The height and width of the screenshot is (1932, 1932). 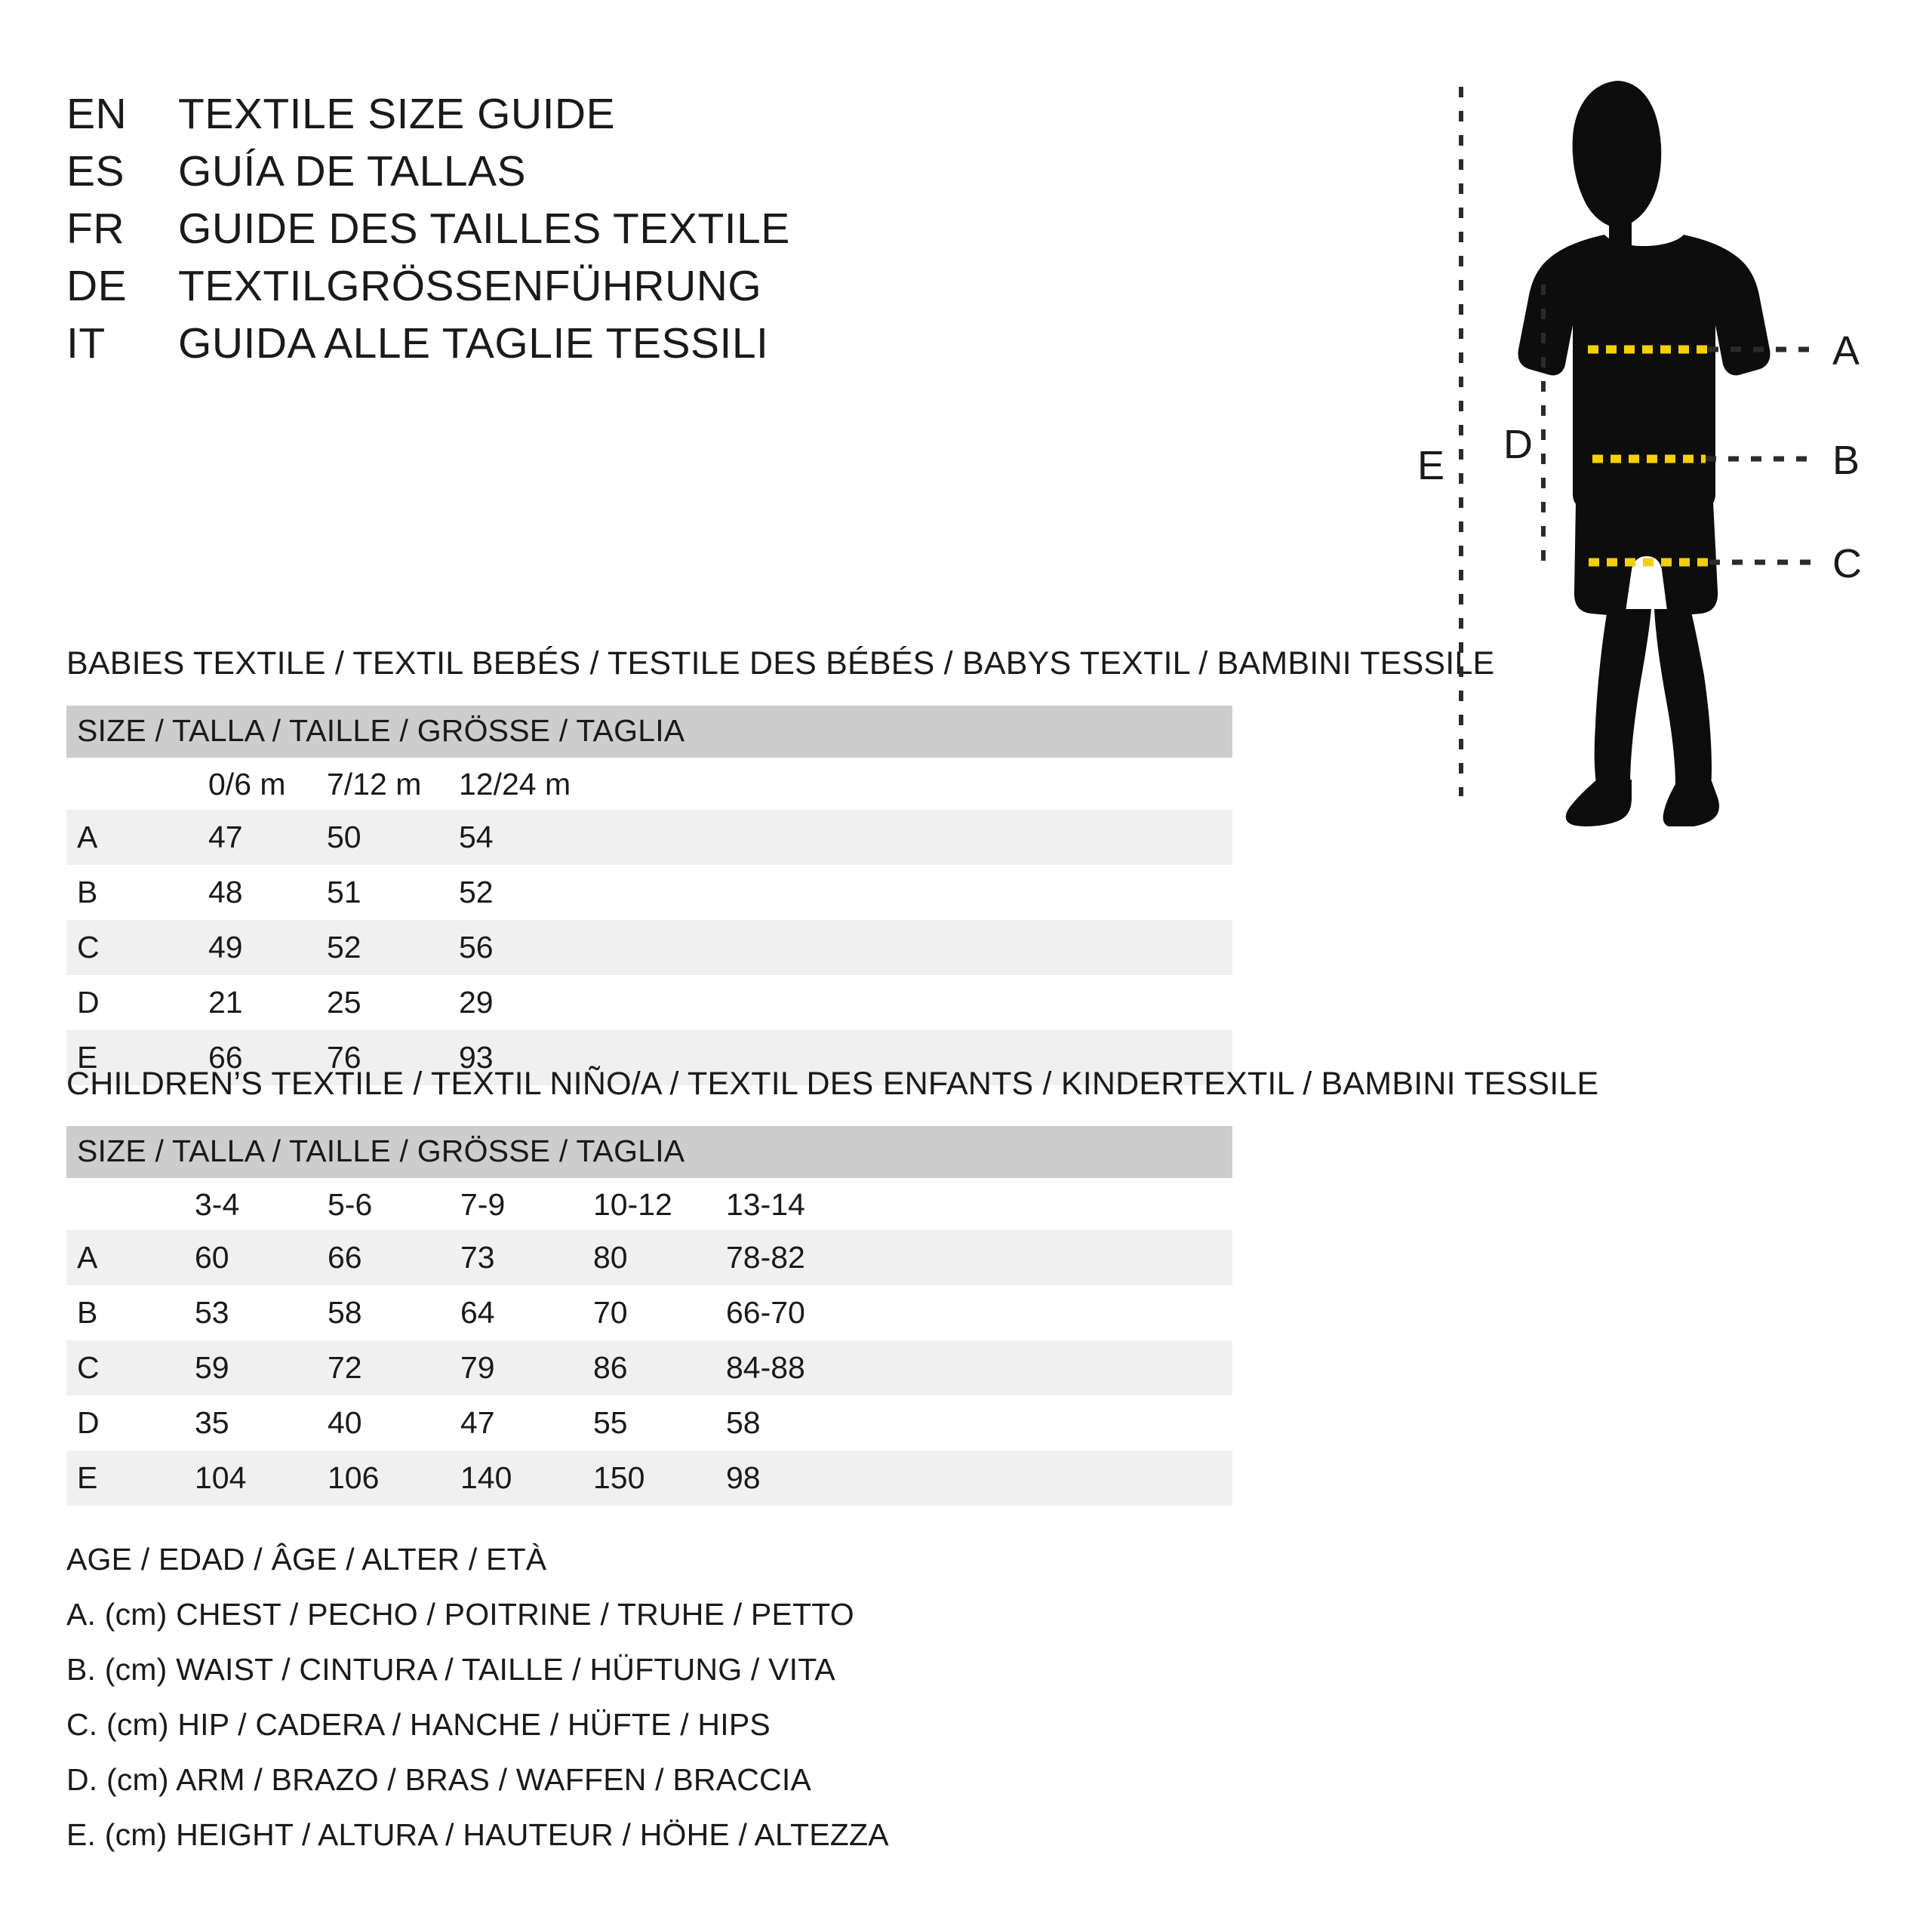 I want to click on babies-cell-e-1: 76, so click(x=347, y=1057).